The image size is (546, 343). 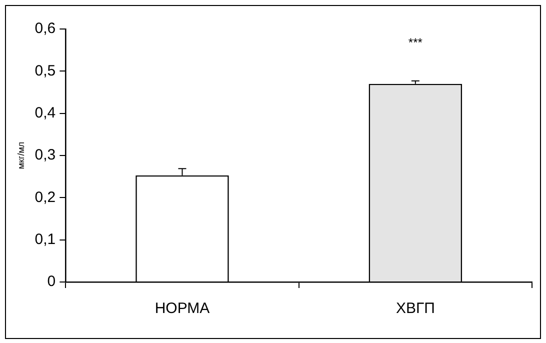 What do you see at coordinates (182, 309) in the screenshot?
I see `x-tick-label: НОРМА` at bounding box center [182, 309].